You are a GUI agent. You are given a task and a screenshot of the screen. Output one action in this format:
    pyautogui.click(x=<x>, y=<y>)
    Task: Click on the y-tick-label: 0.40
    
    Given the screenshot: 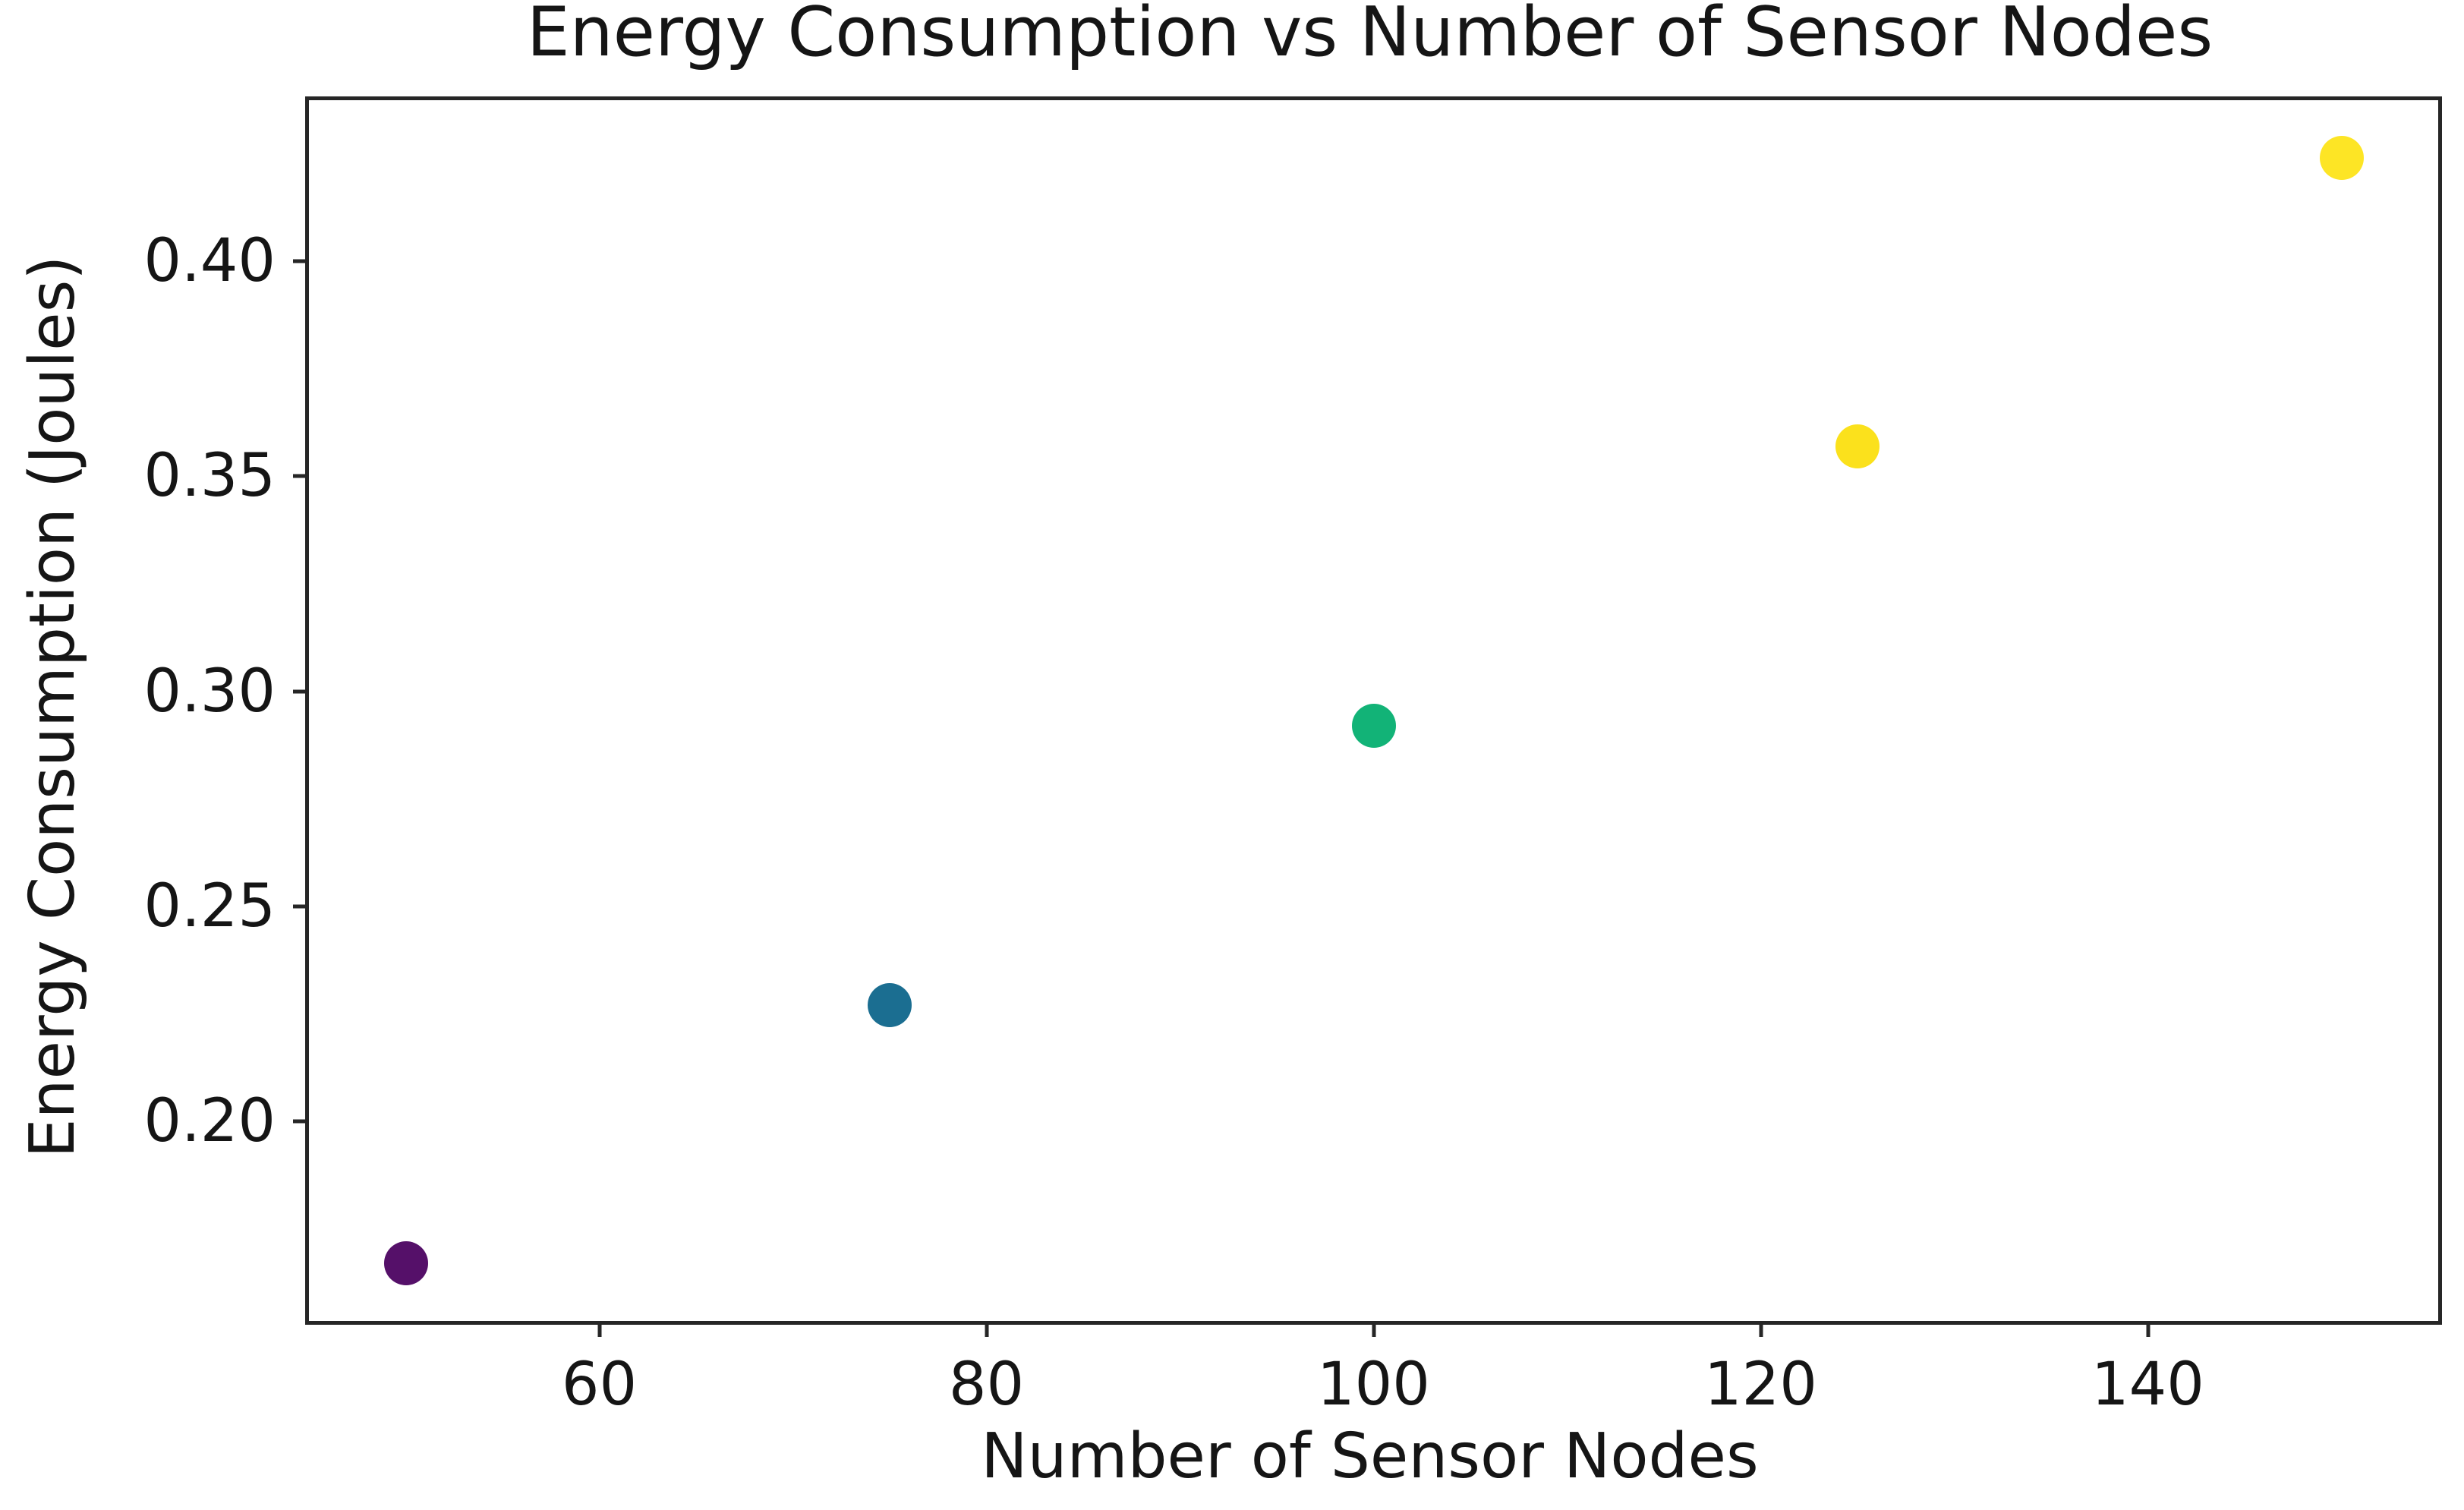 What is the action you would take?
    pyautogui.click(x=210, y=261)
    